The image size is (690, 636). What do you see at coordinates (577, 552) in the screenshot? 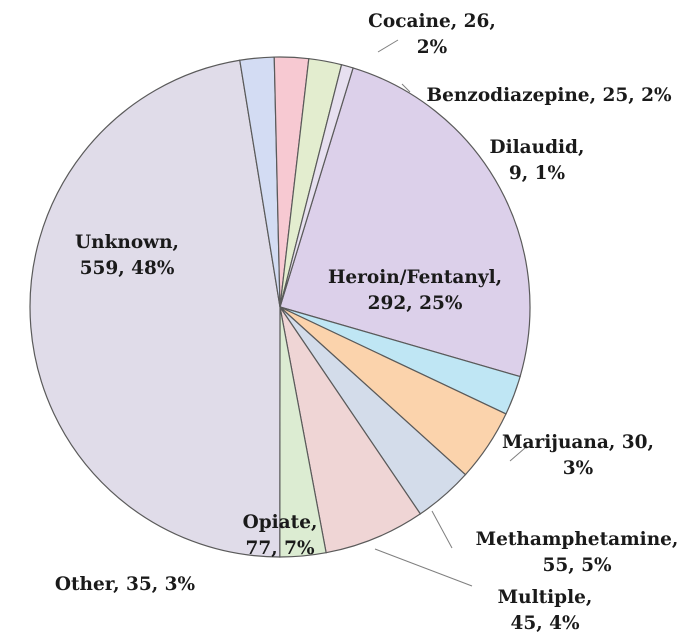
I see `slice-label-methamphetamine: Methamphetamine, 55, 5%` at bounding box center [577, 552].